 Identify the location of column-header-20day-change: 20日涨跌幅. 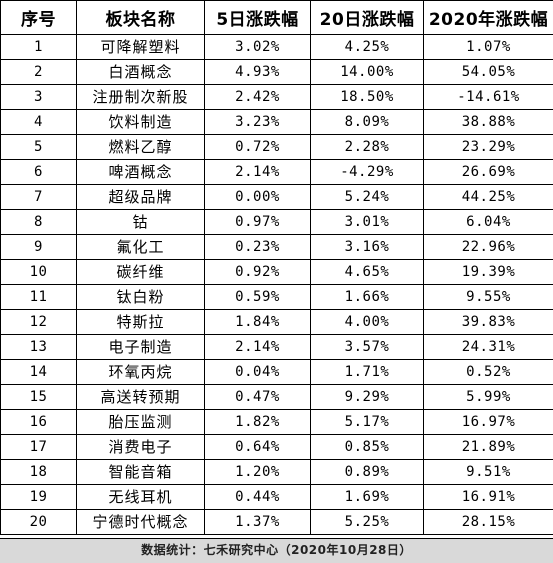
(367, 17).